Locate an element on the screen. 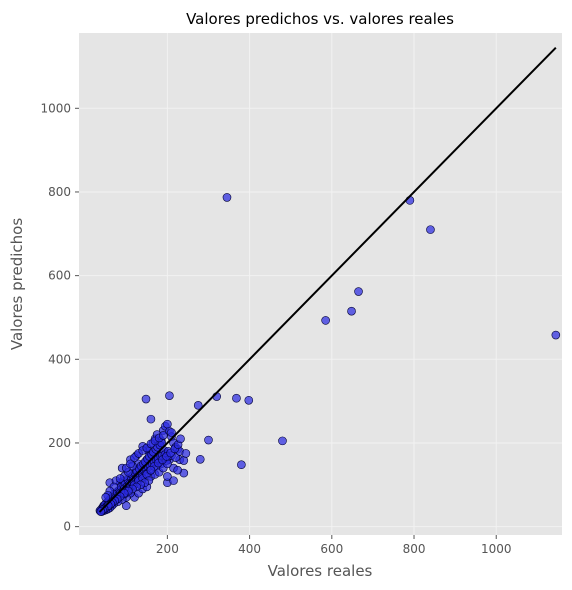 The height and width of the screenshot is (590, 572). y-tick-label: 400 is located at coordinates (59, 359).